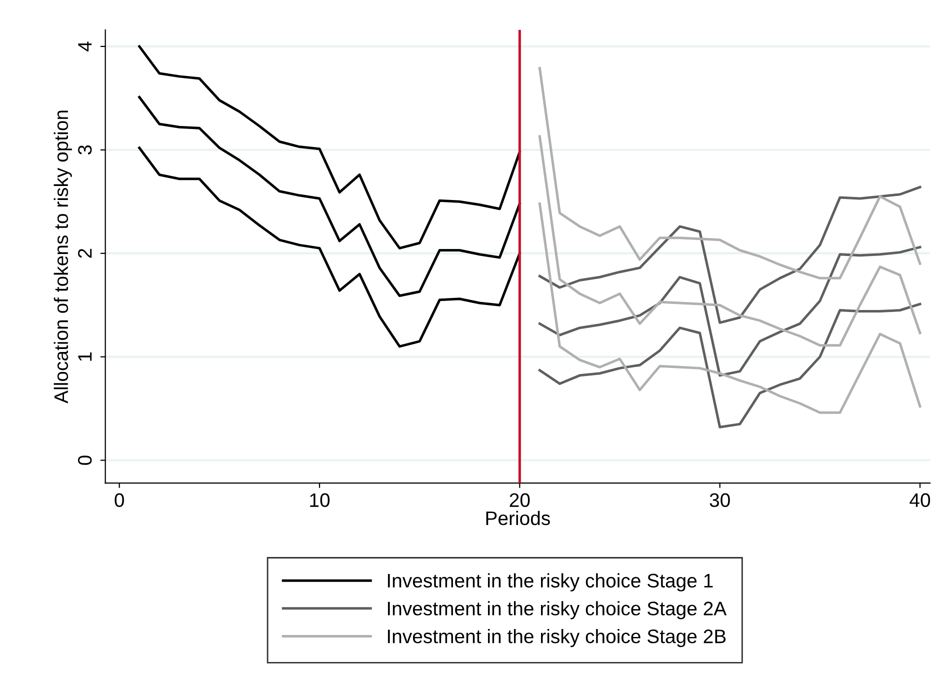 The width and height of the screenshot is (949, 695). Describe the element at coordinates (920, 500) in the screenshot. I see `x-tick-label: 40` at that location.